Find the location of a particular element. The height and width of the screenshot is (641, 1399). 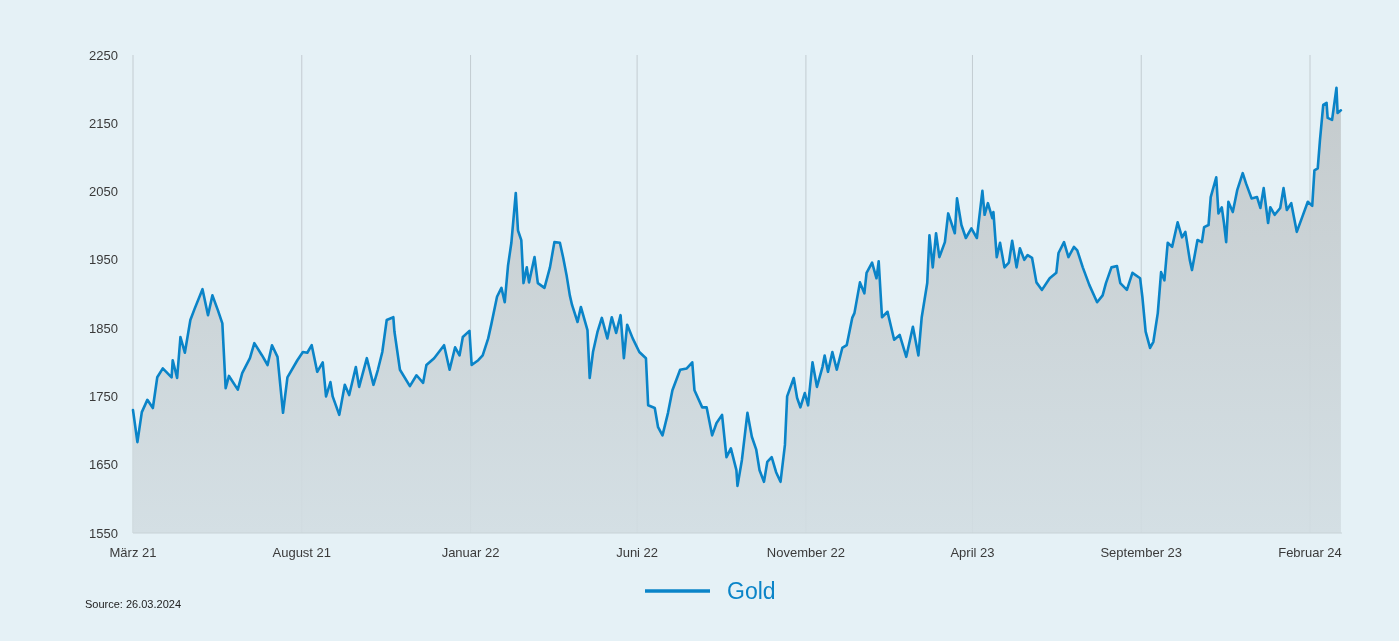

y-tick-label: 2050 is located at coordinates (103, 192).